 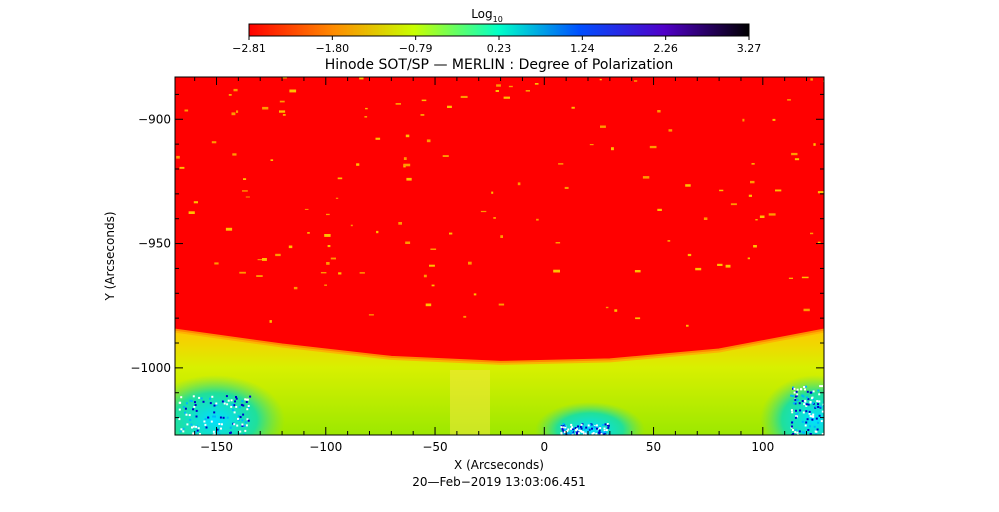 What do you see at coordinates (154, 119) in the screenshot?
I see `y-tick-label: −900` at bounding box center [154, 119].